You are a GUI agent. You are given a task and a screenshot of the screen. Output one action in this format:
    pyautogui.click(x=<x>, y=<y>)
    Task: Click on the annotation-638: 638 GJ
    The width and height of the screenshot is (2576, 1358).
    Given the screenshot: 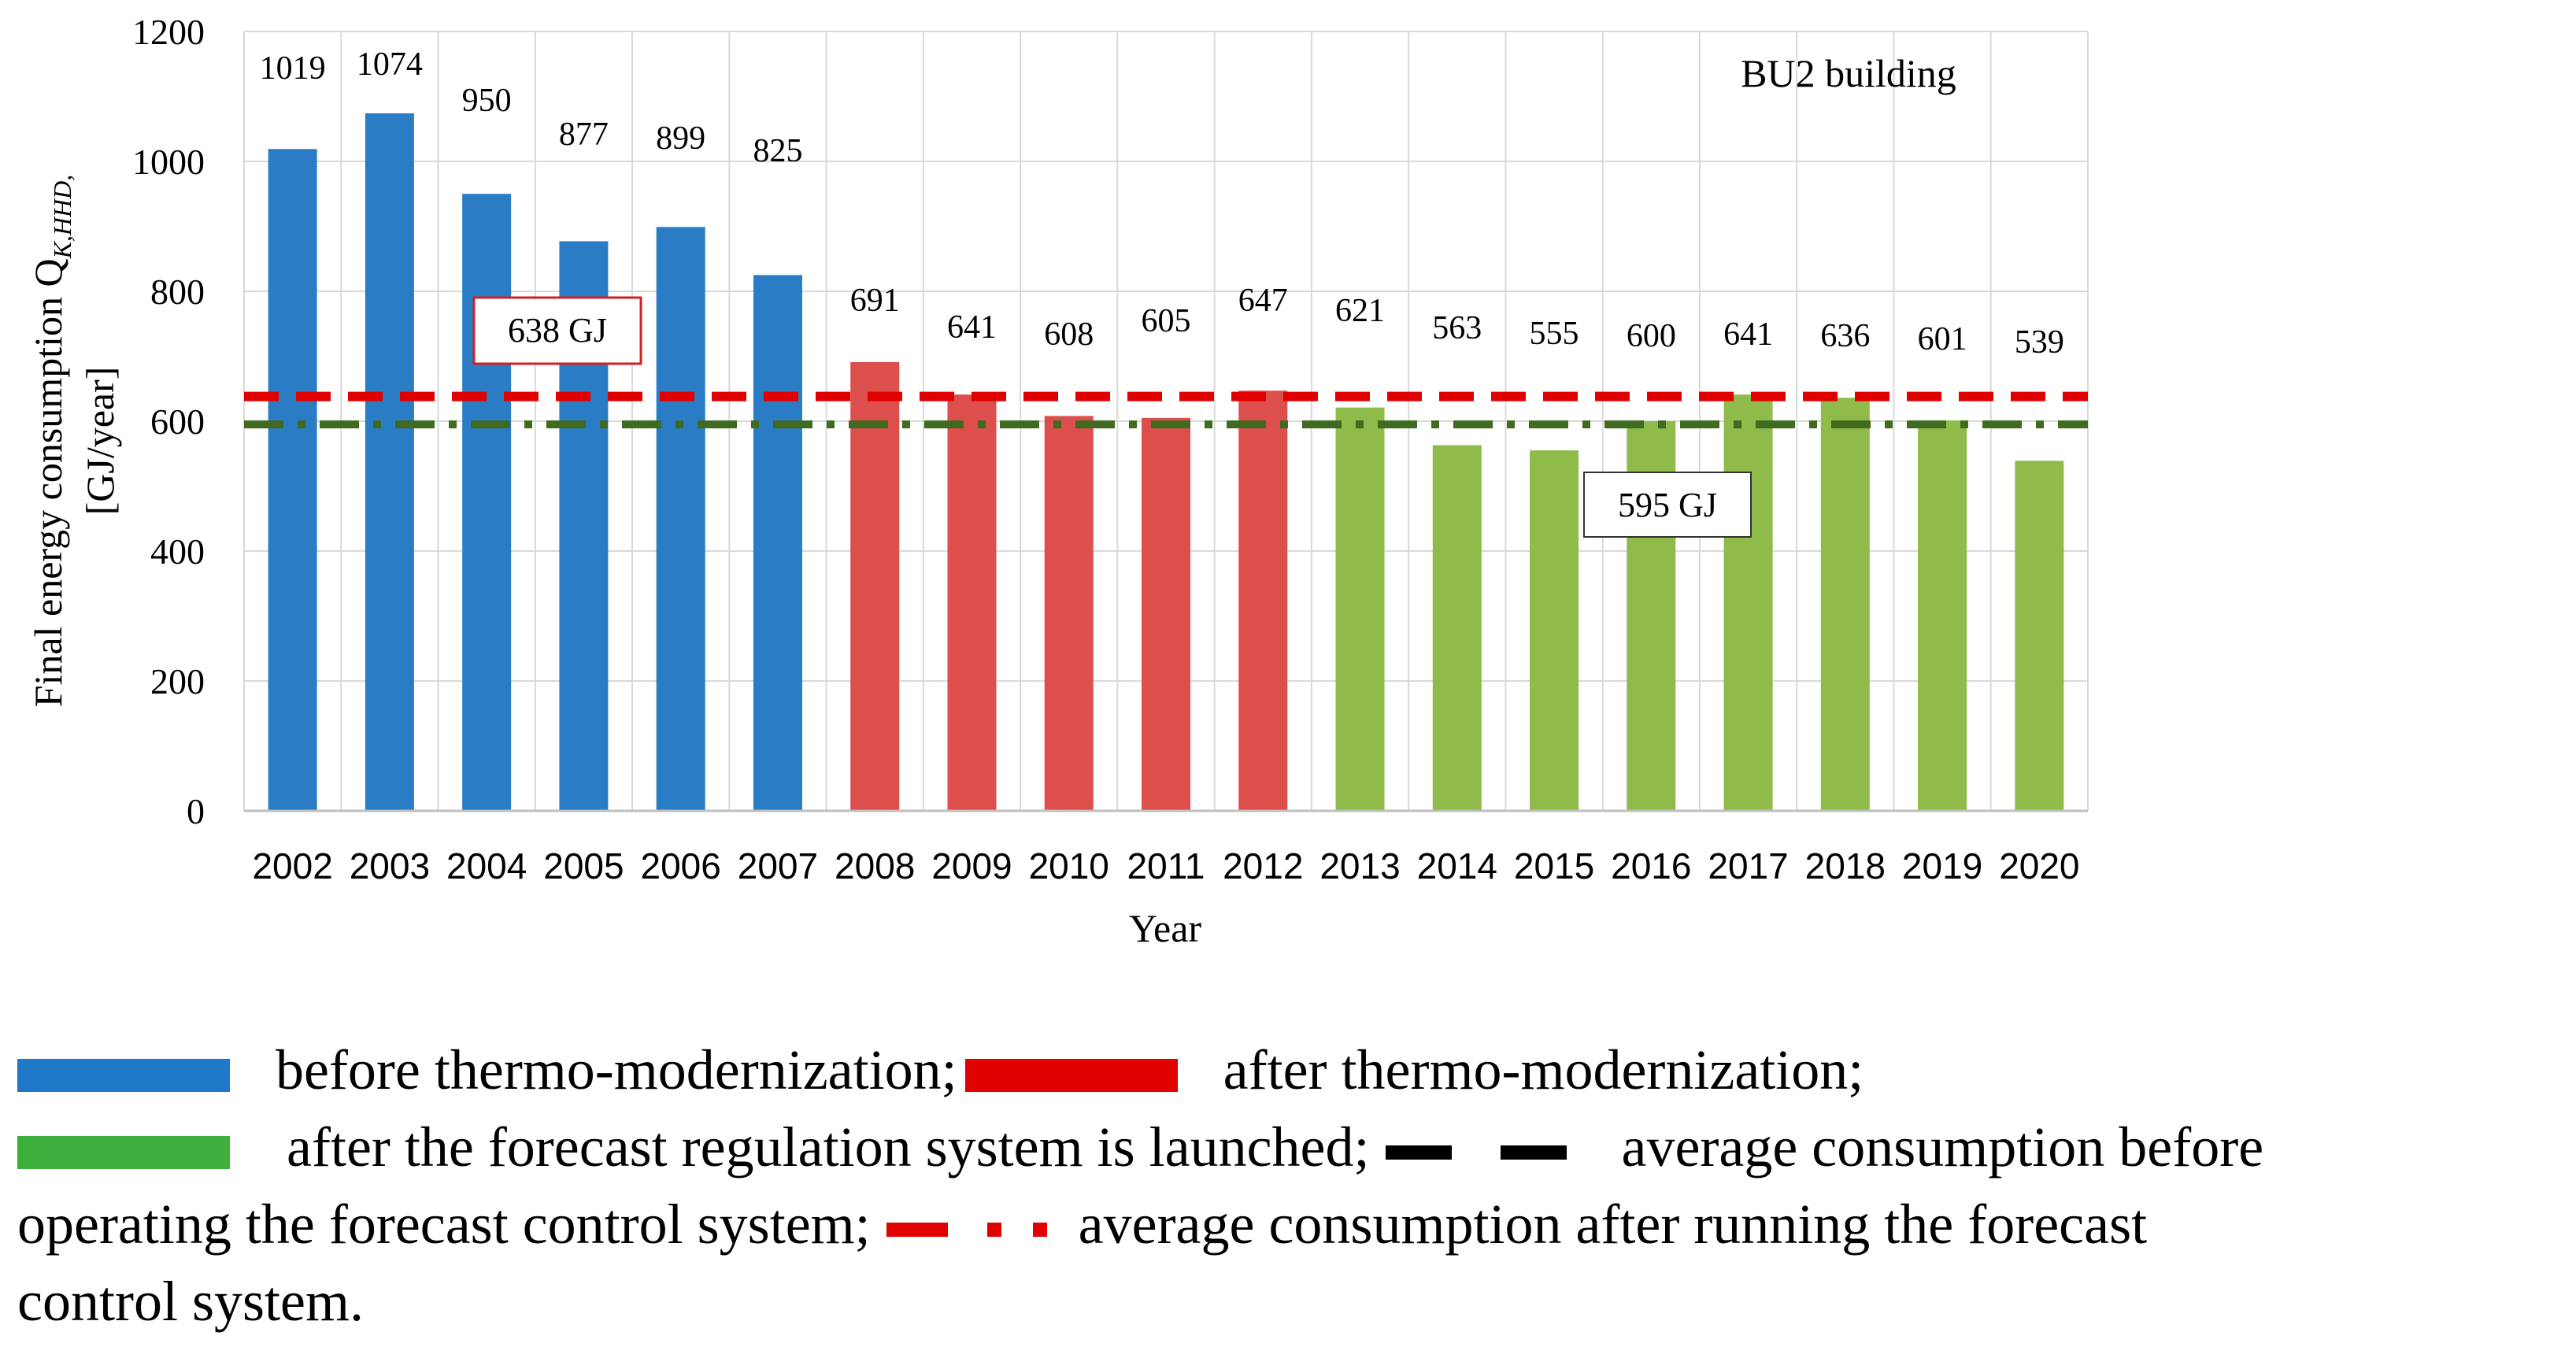 What is the action you would take?
    pyautogui.click(x=557, y=330)
    